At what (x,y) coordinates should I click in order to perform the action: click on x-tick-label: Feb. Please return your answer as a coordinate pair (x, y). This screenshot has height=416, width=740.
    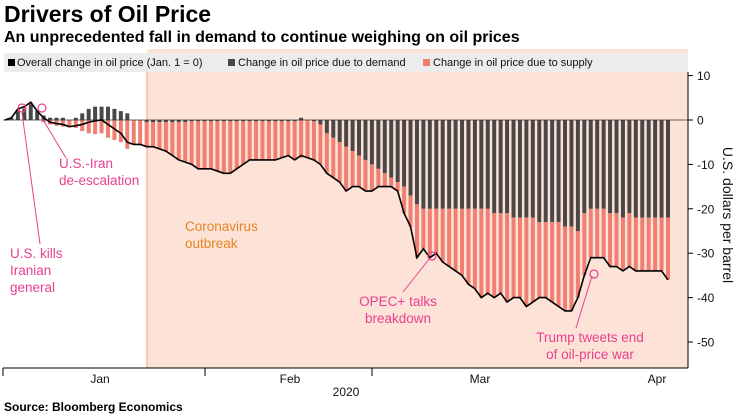
    Looking at the image, I should click on (290, 379).